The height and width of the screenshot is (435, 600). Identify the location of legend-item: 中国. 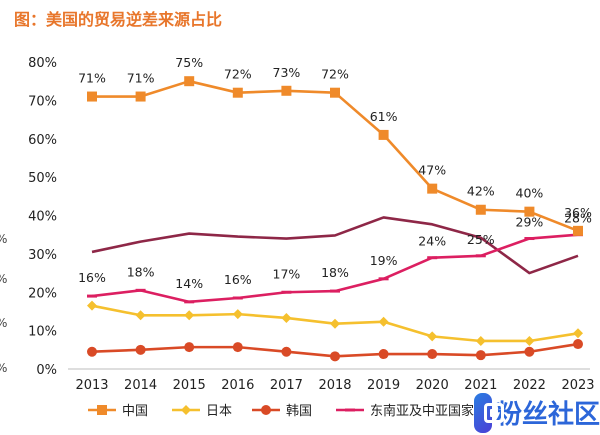
(118, 411).